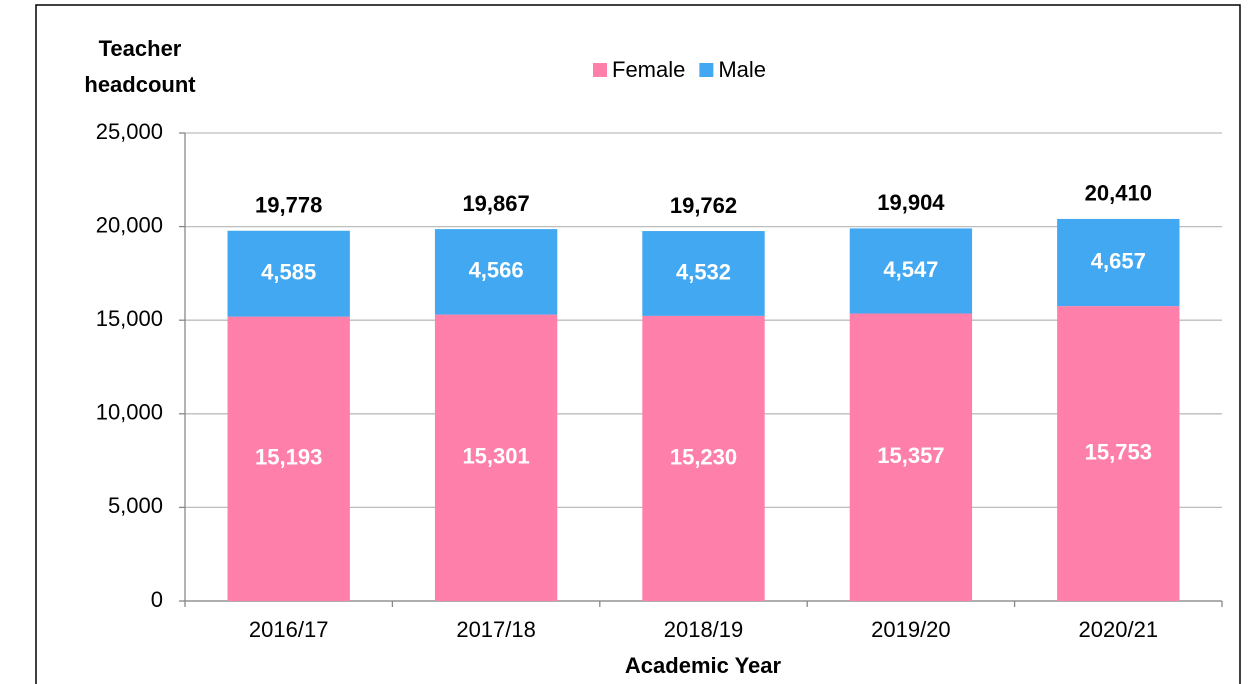 This screenshot has width=1253, height=684. What do you see at coordinates (648, 69) in the screenshot?
I see `legend-label: Female` at bounding box center [648, 69].